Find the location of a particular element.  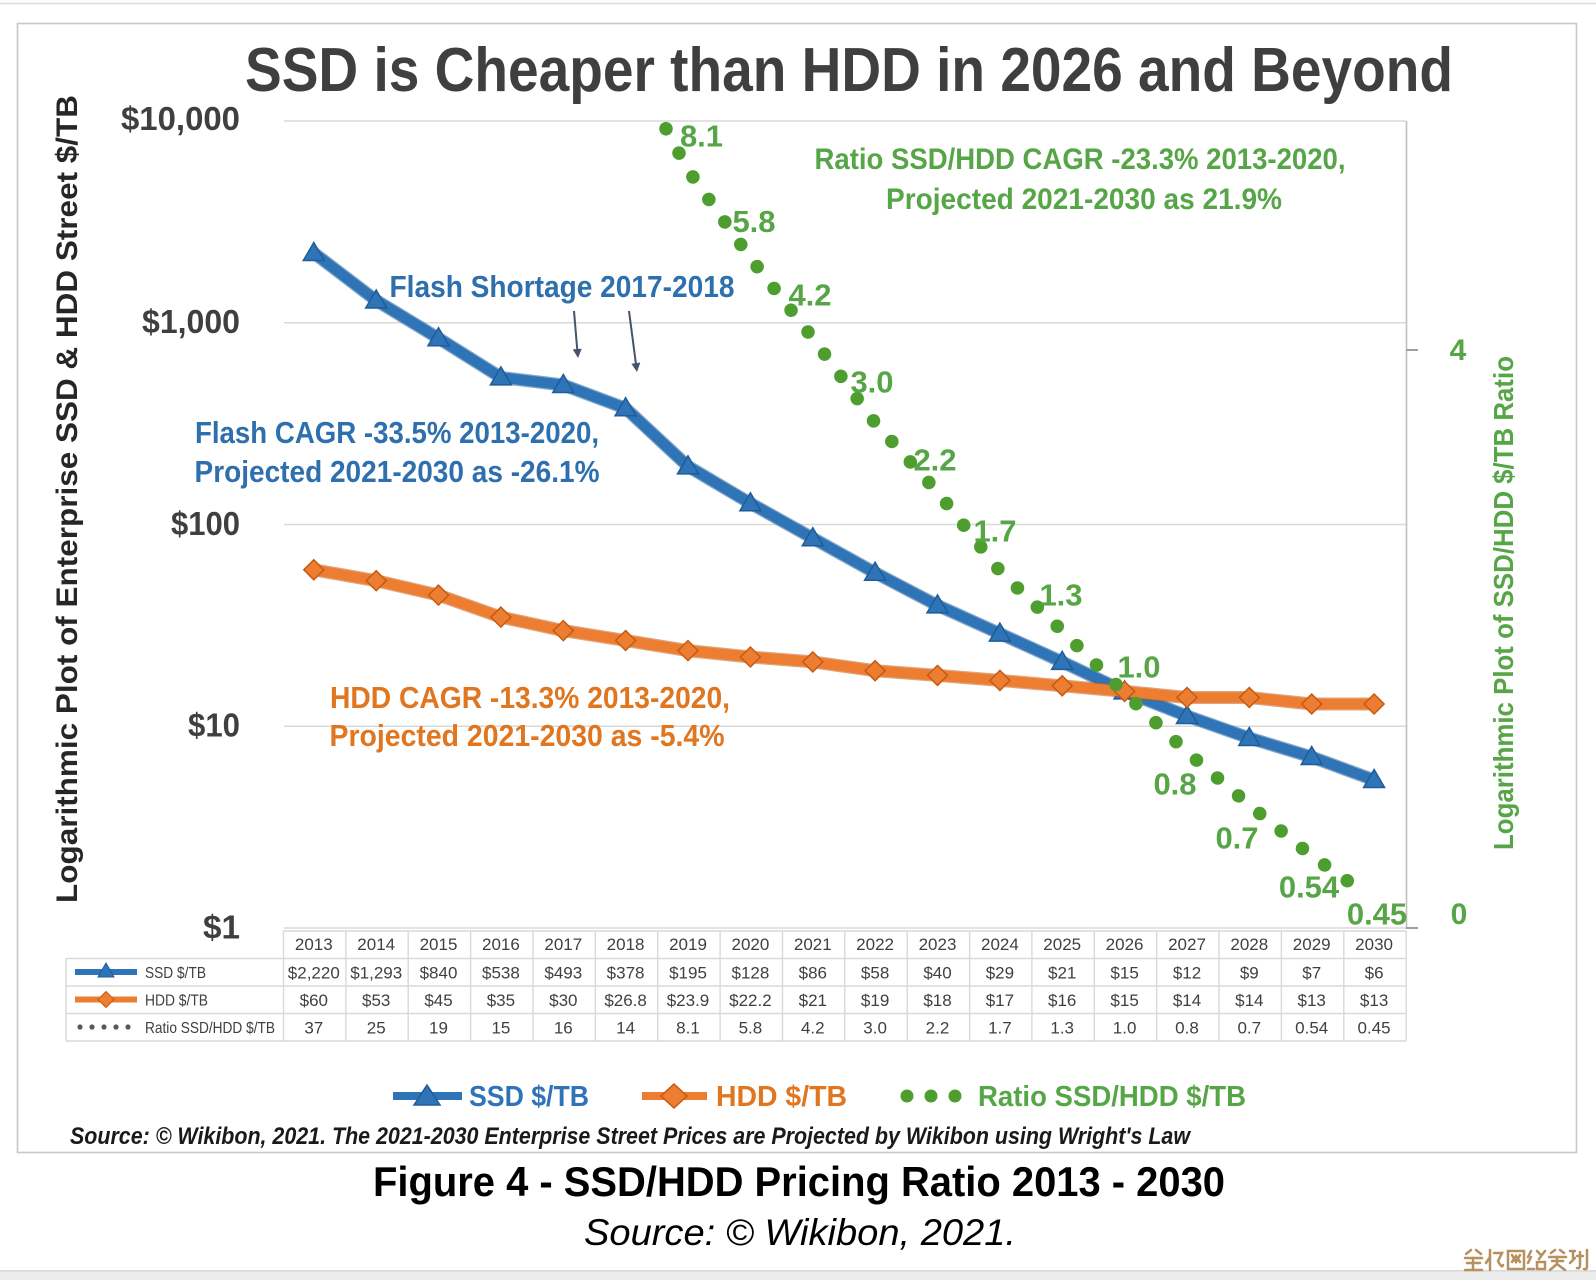

svg-text: $30 is located at coordinates (563, 1000).